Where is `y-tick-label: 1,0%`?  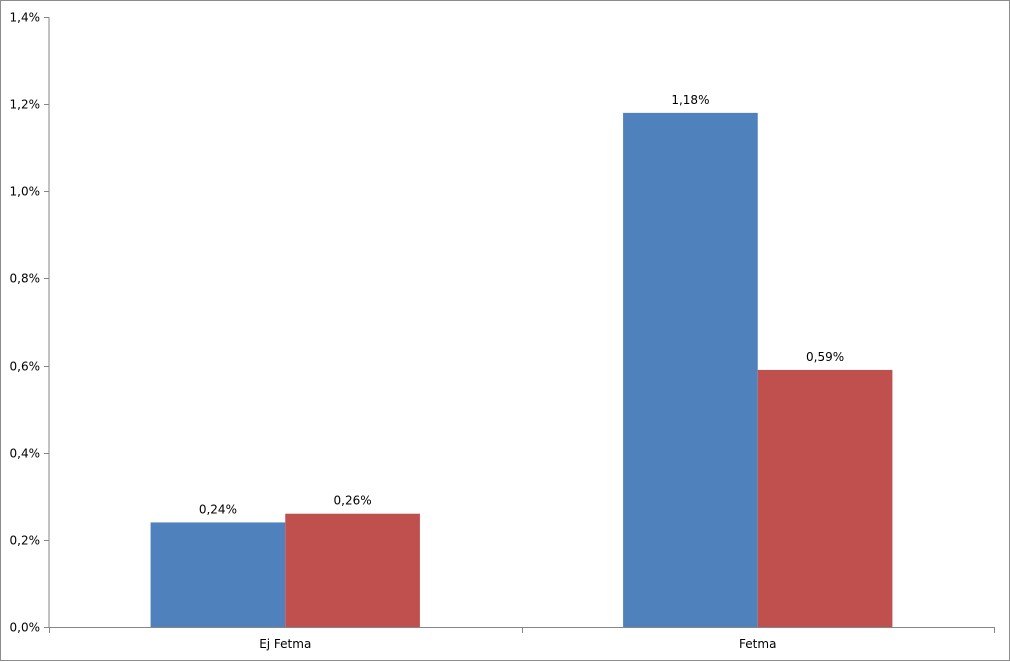 y-tick-label: 1,0% is located at coordinates (25, 192).